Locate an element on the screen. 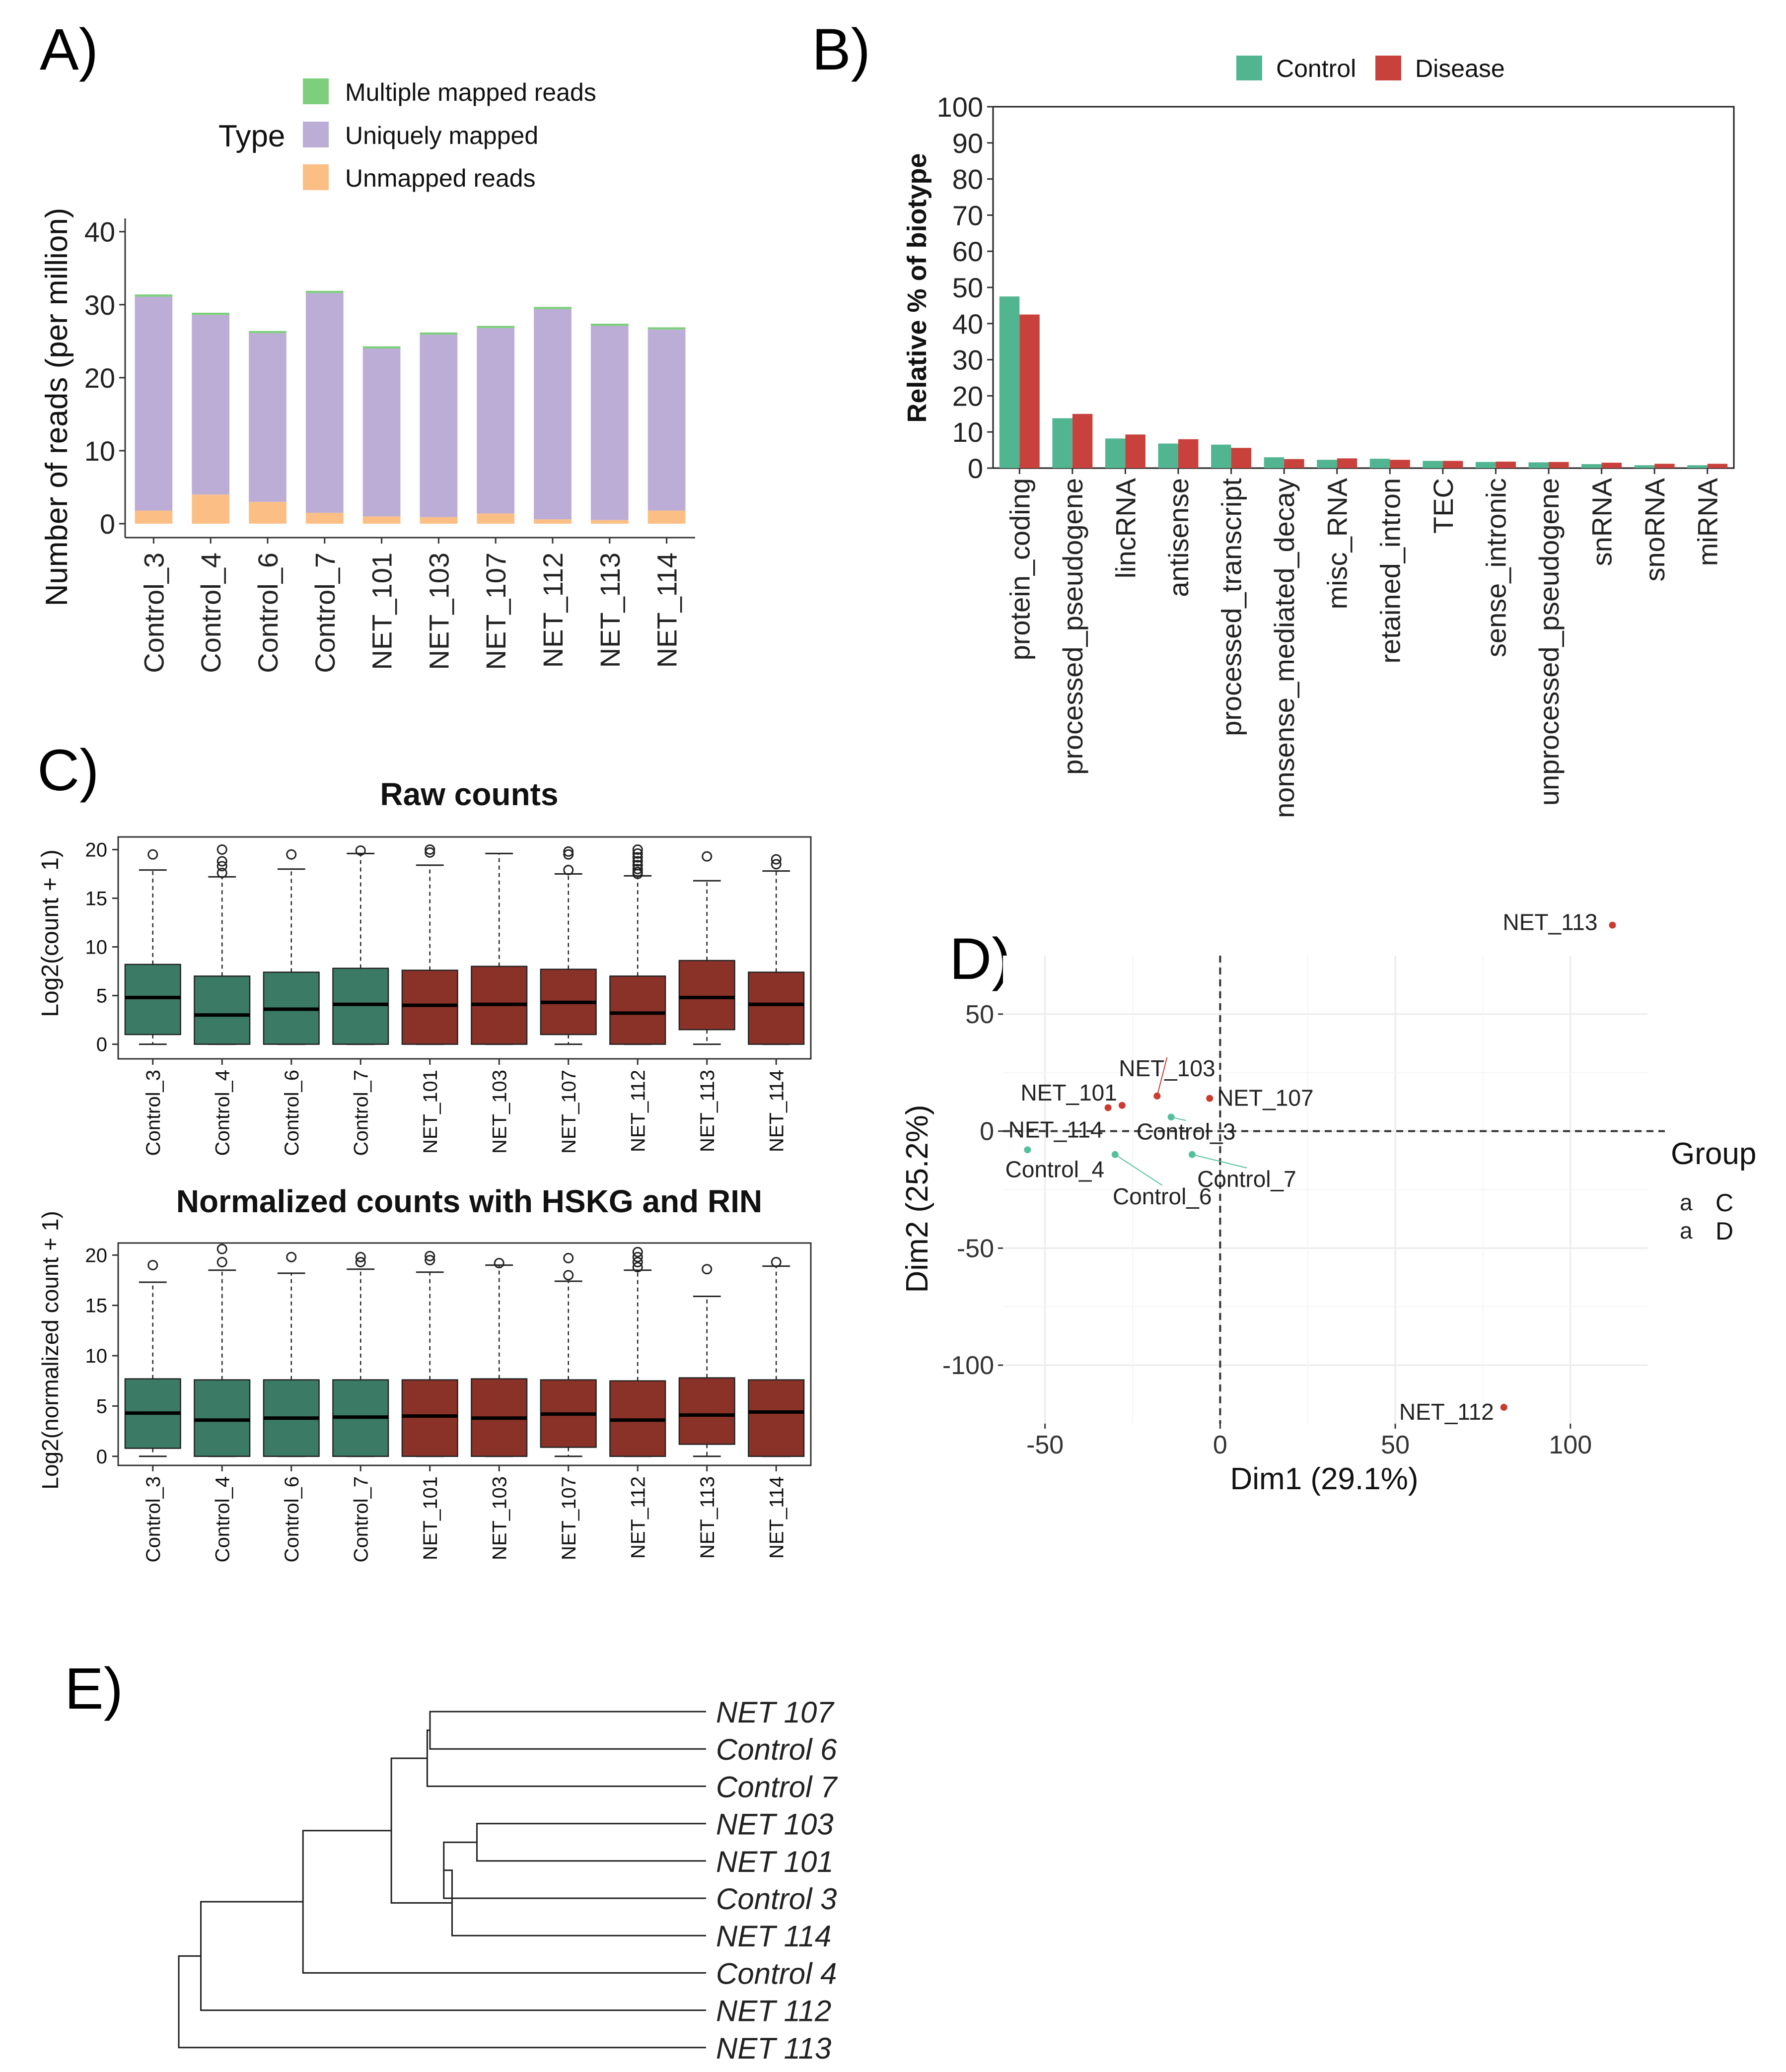 This screenshot has height=2072, width=1786. panel-a-label: A) is located at coordinates (69, 49).